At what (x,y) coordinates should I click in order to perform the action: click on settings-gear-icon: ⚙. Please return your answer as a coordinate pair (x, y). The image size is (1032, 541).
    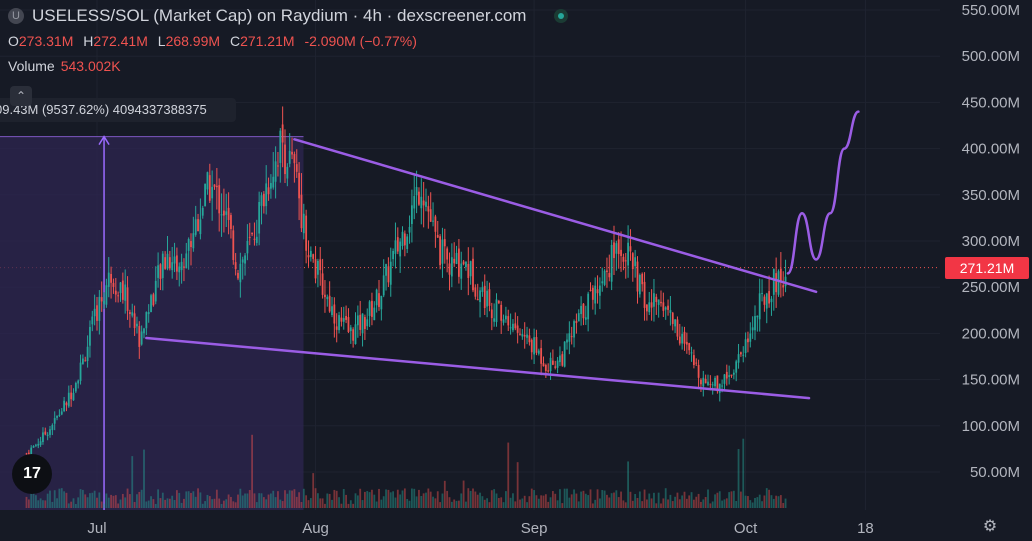
    Looking at the image, I should click on (990, 526).